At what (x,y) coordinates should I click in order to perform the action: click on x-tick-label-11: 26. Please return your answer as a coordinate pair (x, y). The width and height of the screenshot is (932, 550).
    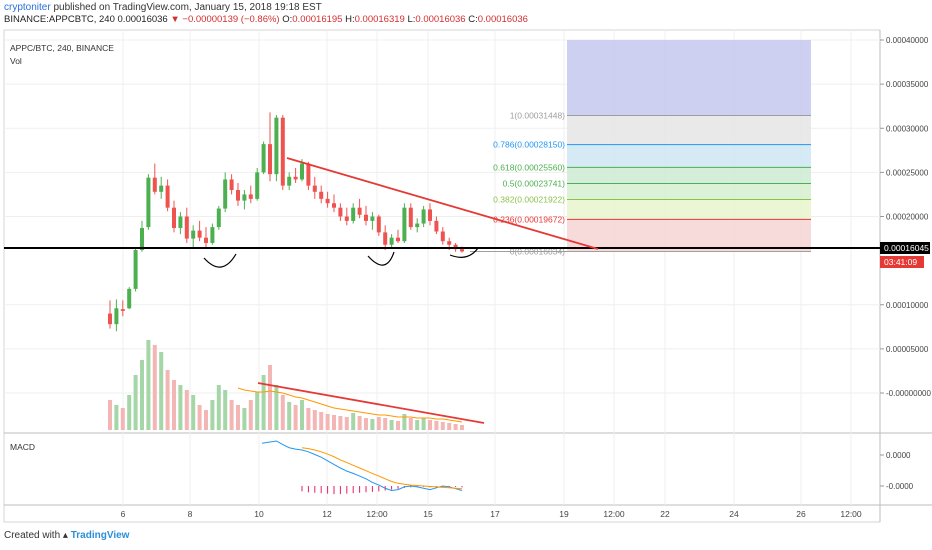
    Looking at the image, I should click on (801, 514).